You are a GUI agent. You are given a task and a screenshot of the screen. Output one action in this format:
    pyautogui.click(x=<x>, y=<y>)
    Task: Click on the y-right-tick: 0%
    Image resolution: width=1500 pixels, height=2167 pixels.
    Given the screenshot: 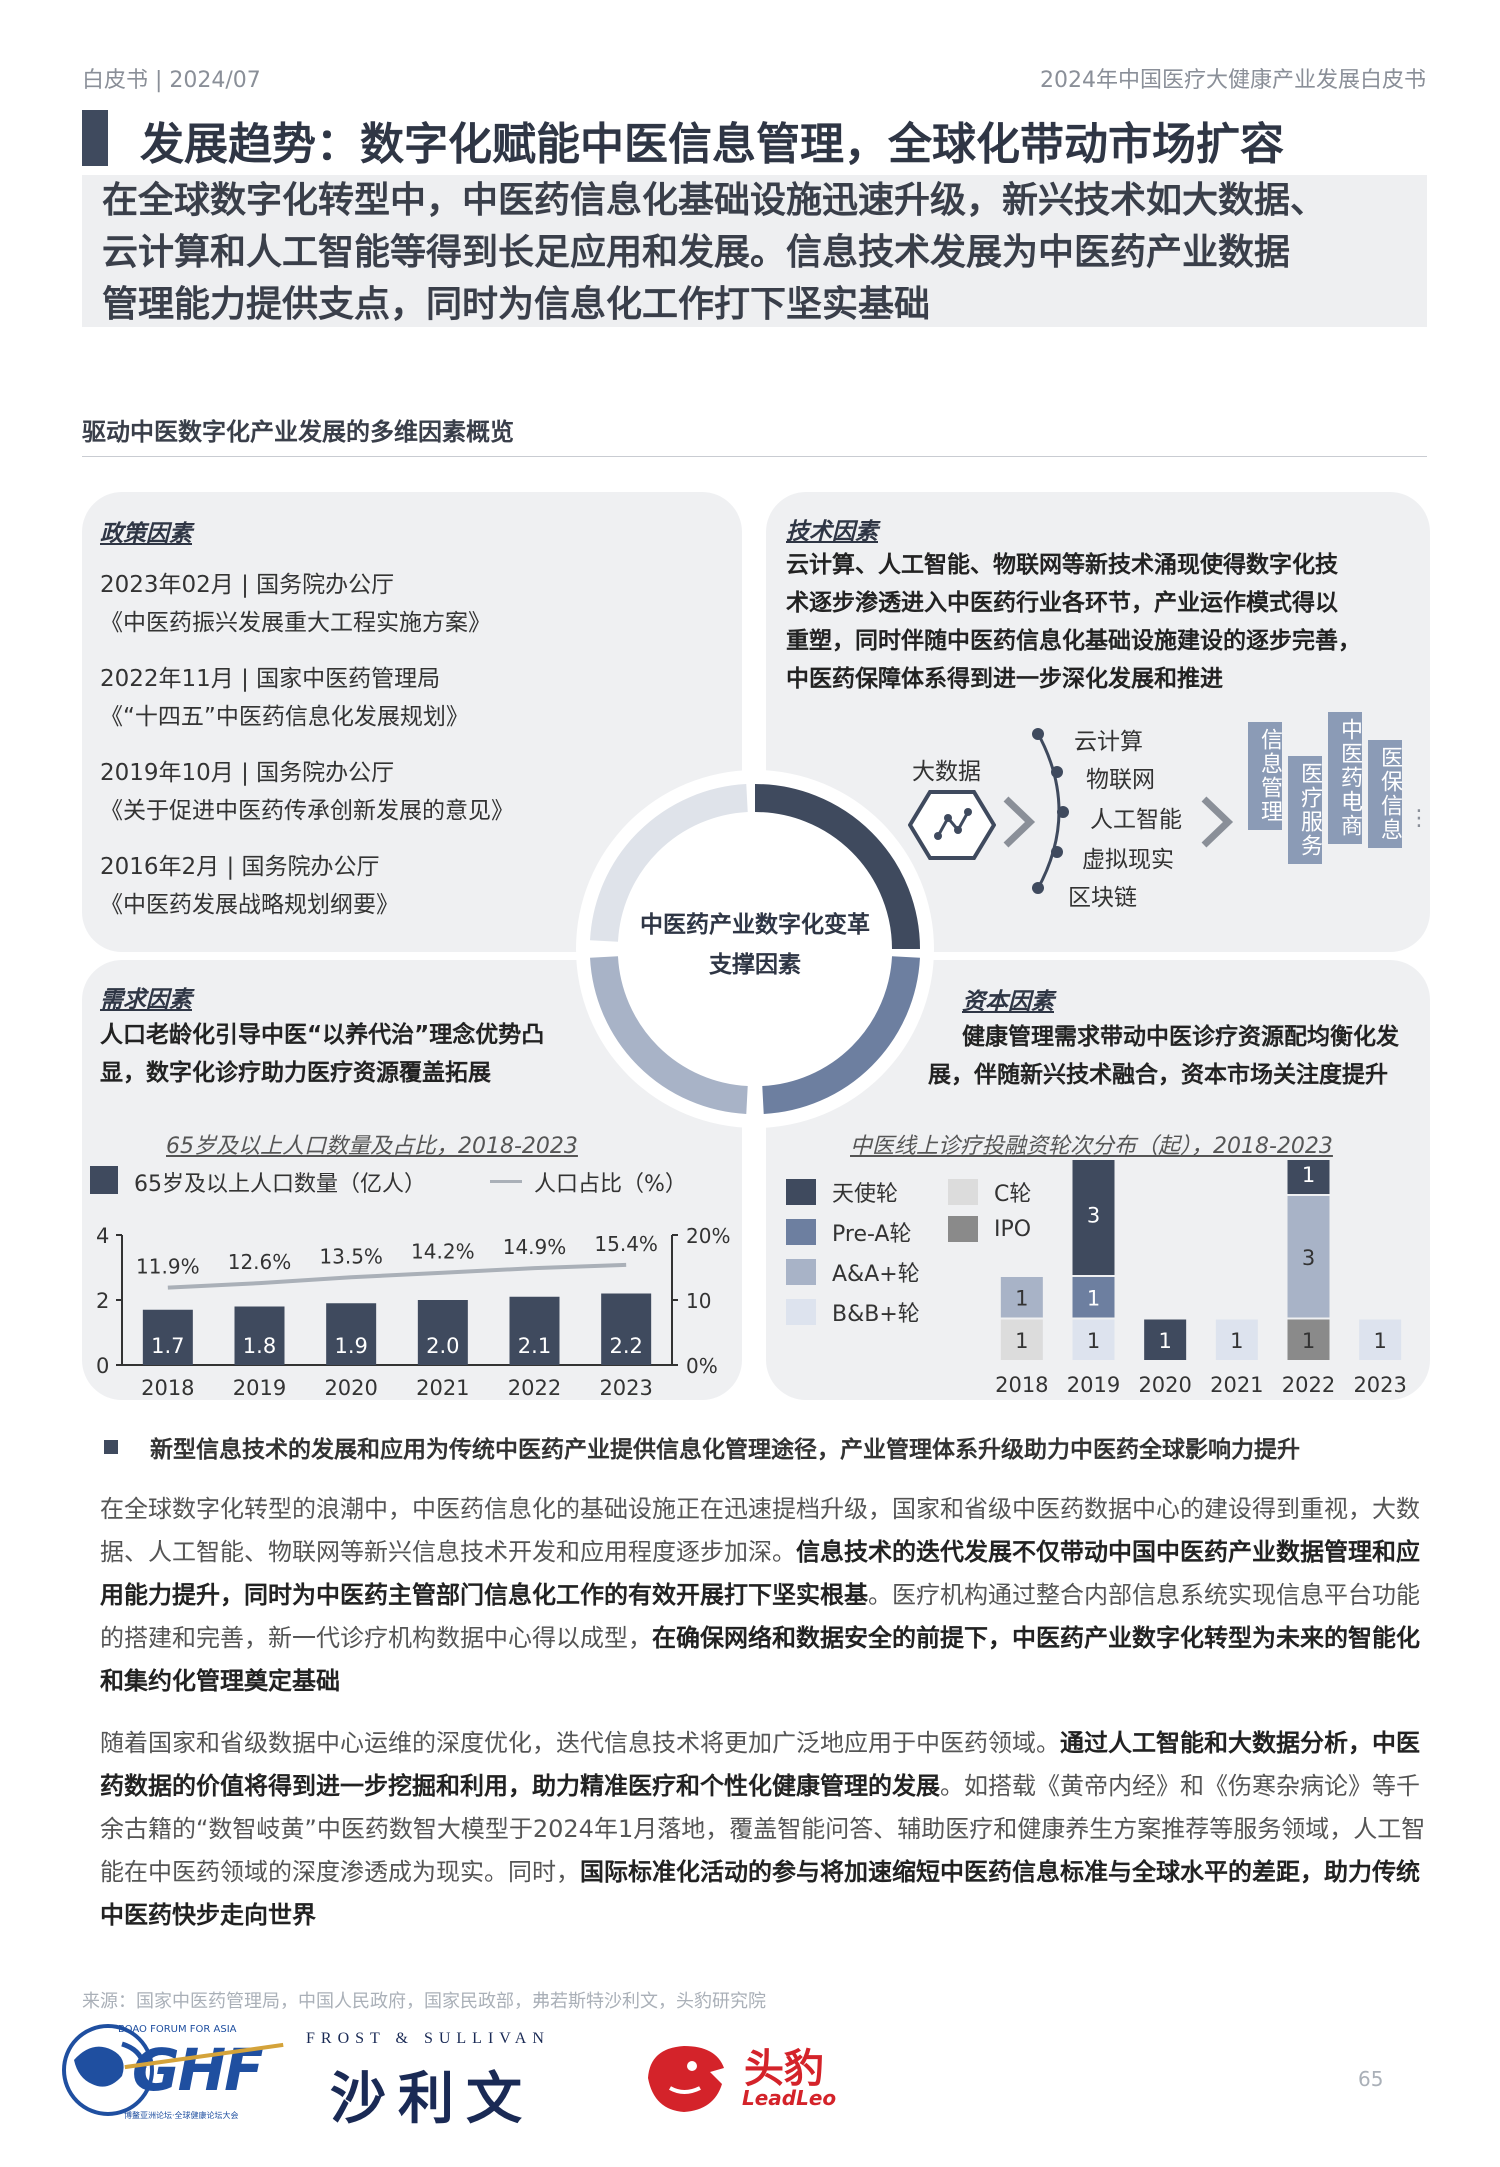 What is the action you would take?
    pyautogui.click(x=702, y=1366)
    